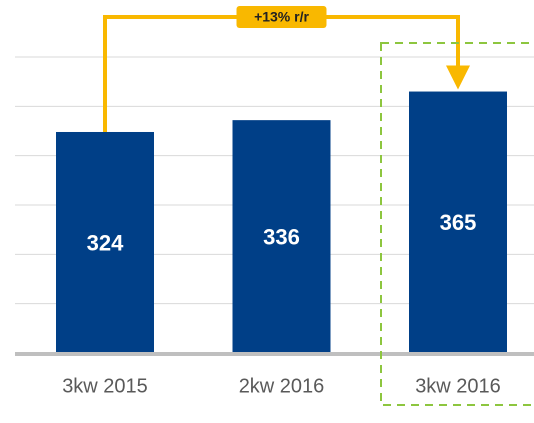  What do you see at coordinates (458, 386) in the screenshot?
I see `x-tick-label: 3kw 2016` at bounding box center [458, 386].